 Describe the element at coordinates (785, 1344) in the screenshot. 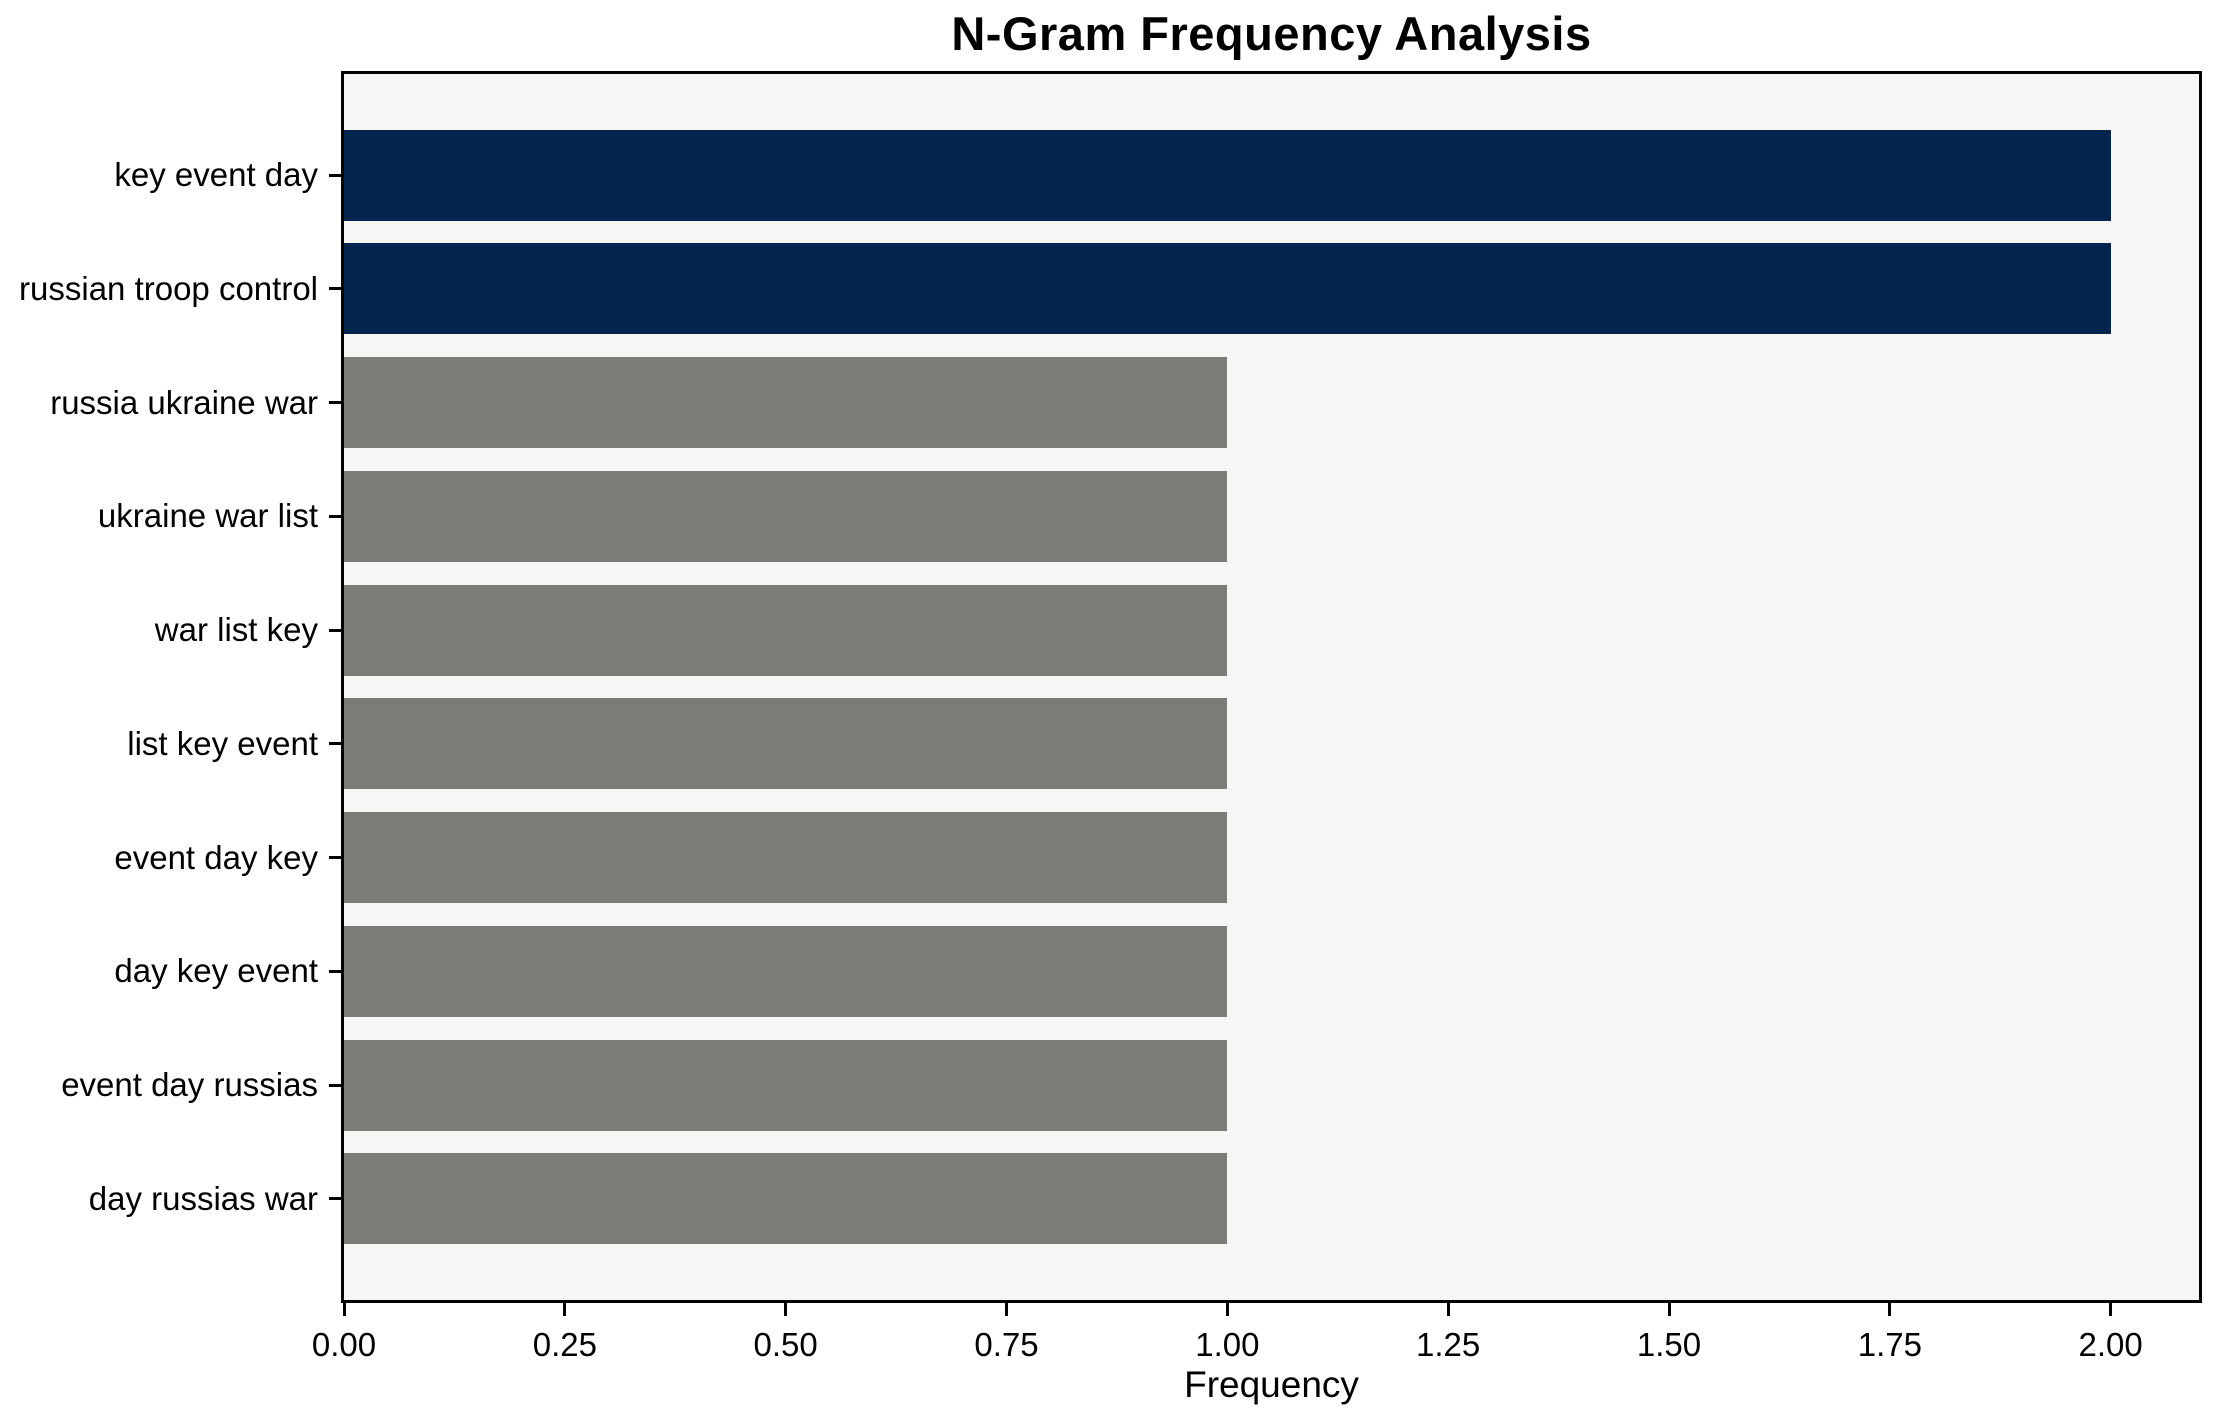

I see `x-tick-label-0.50: 0.50` at that location.